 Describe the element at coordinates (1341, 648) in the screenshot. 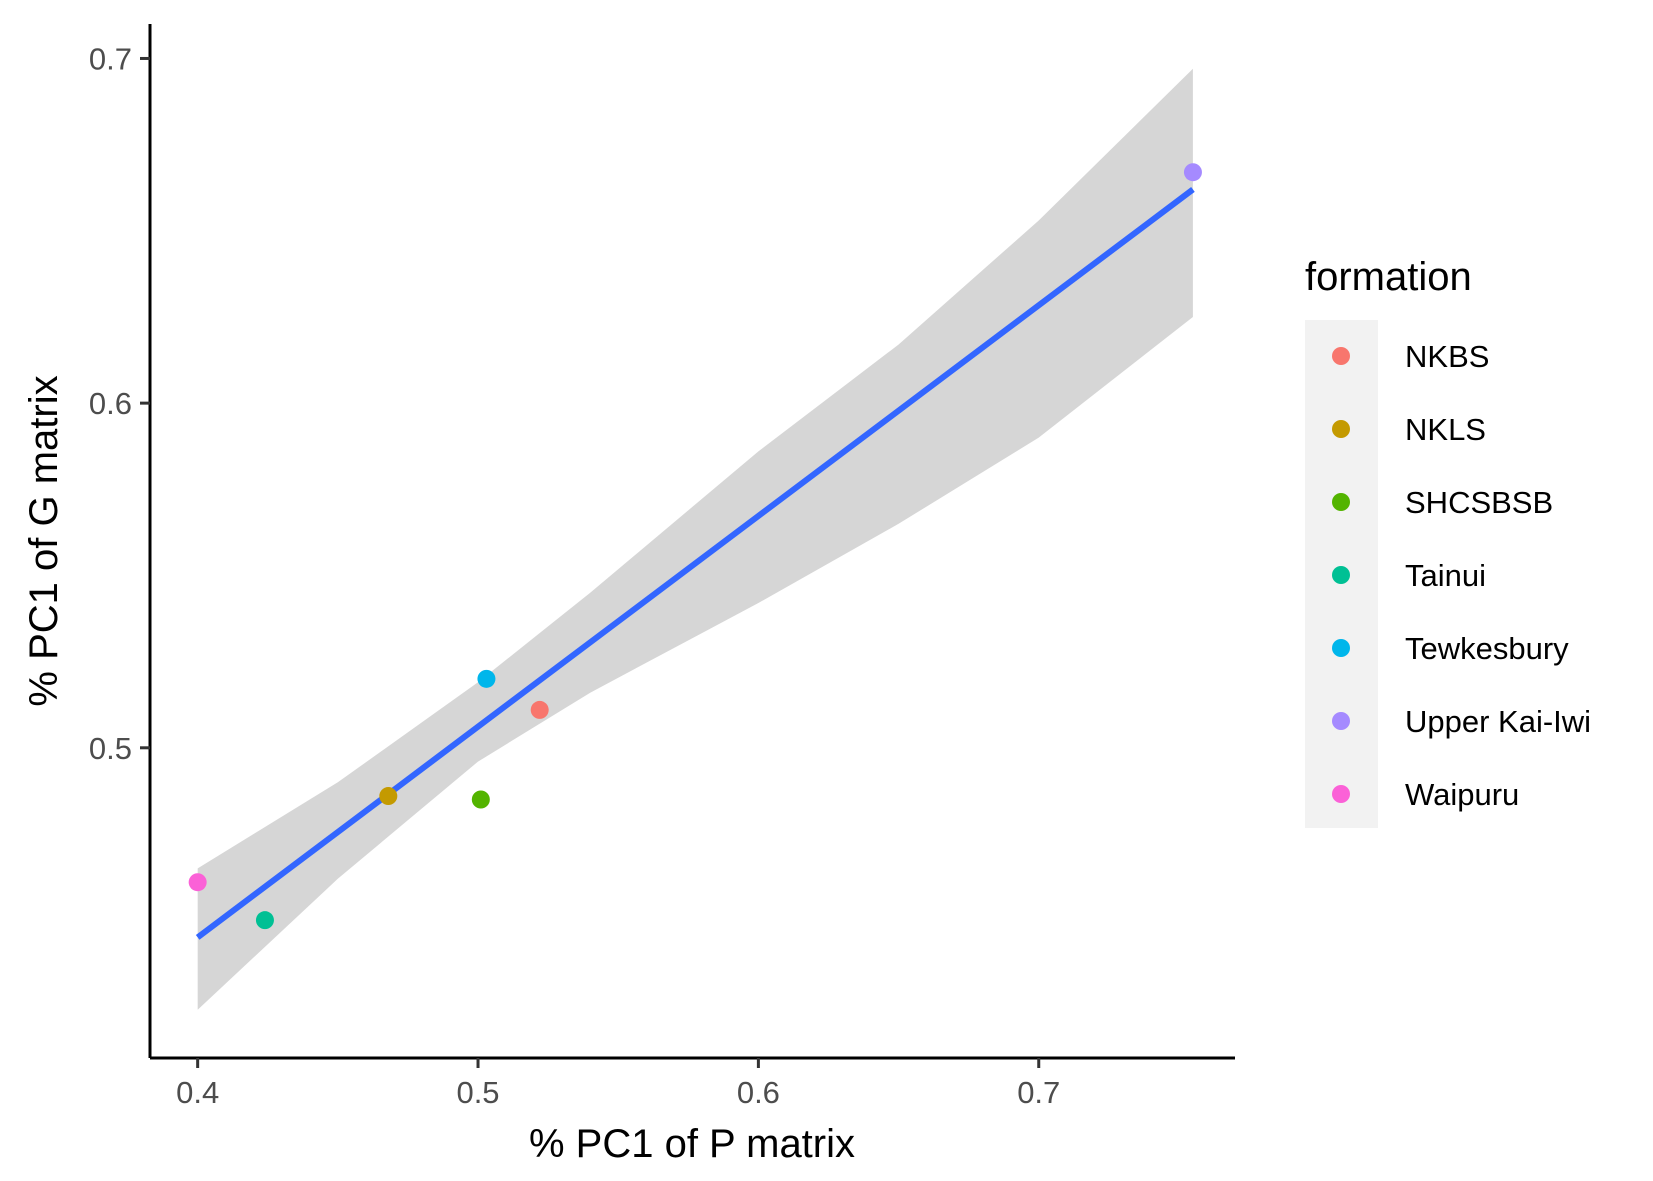

I see `legend-key-tewkesbury` at that location.